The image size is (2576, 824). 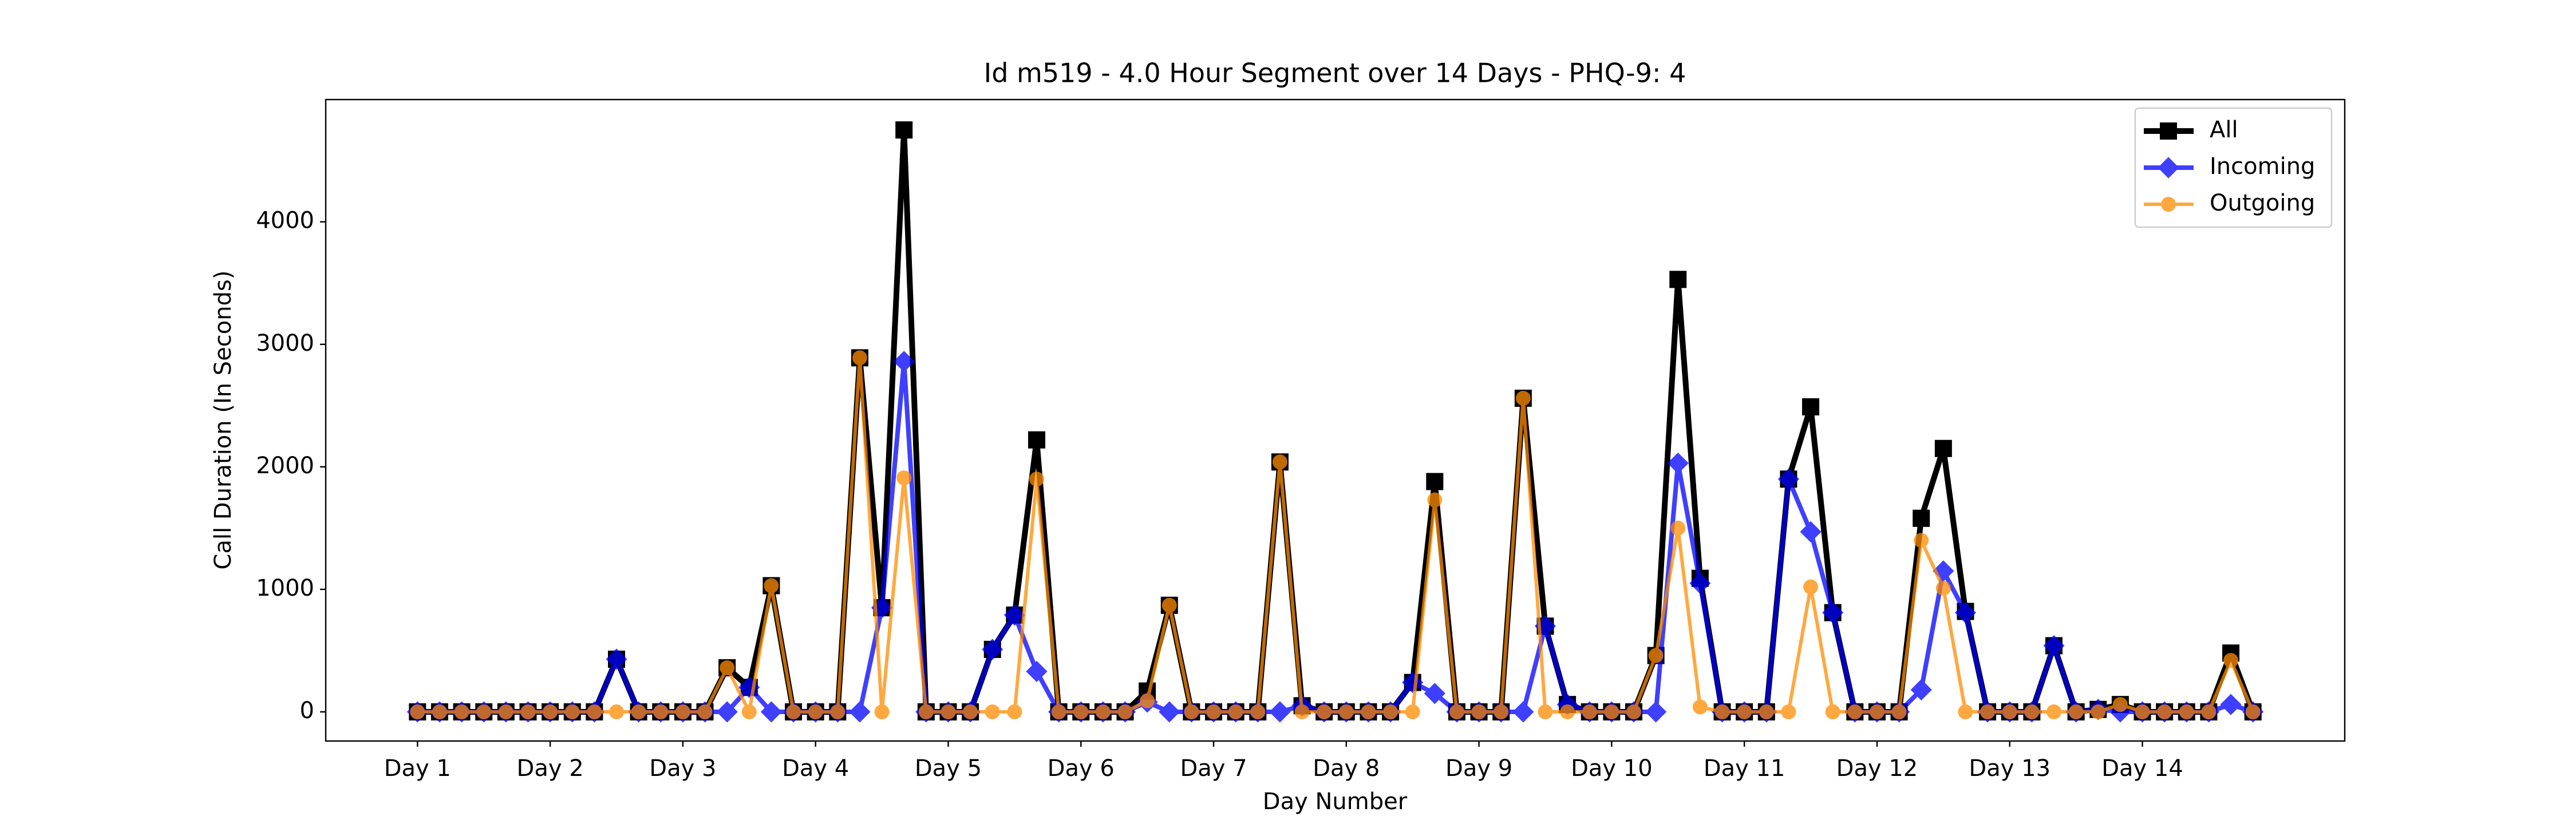 I want to click on x-tick-label: Day 6, so click(x=1081, y=768).